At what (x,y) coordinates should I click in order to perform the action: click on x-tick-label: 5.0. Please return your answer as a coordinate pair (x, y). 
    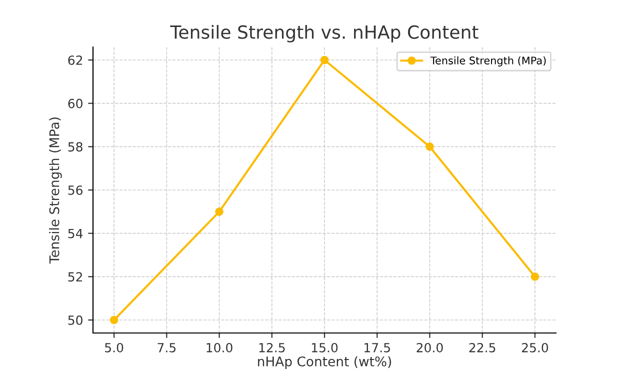
    Looking at the image, I should click on (114, 347).